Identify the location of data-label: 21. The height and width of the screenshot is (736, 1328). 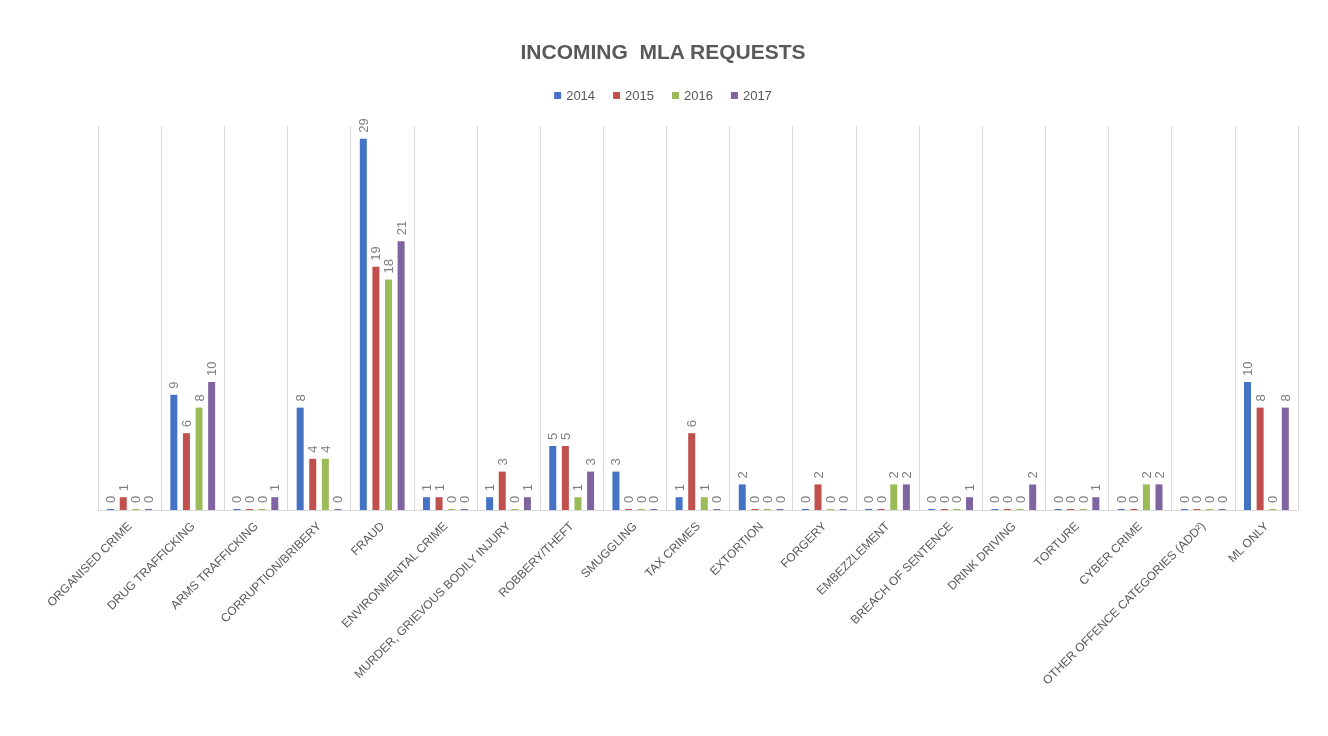
(401, 228).